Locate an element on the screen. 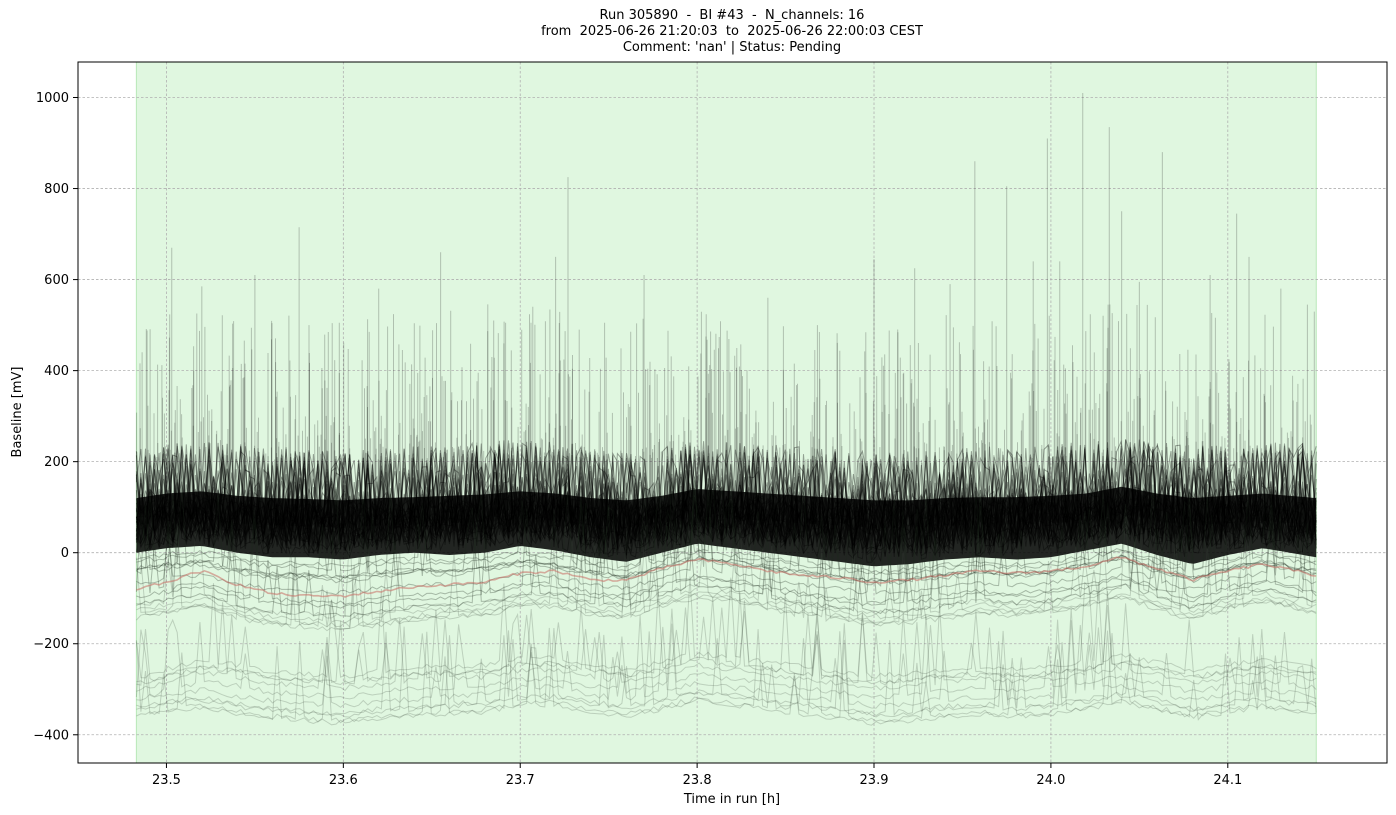  x-tick-label: 23.9 is located at coordinates (874, 780).